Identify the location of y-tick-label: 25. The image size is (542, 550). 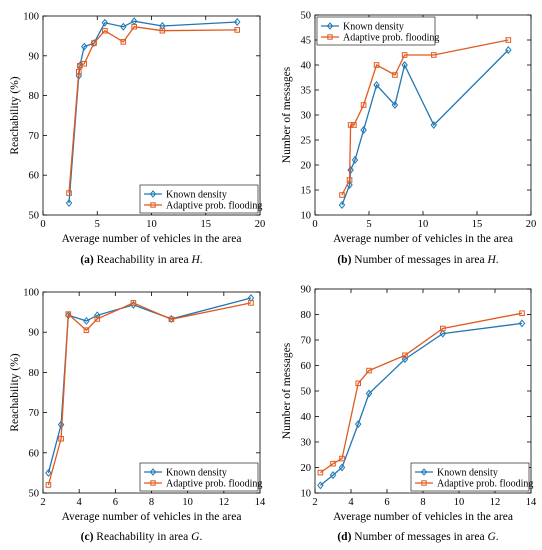
(306, 141).